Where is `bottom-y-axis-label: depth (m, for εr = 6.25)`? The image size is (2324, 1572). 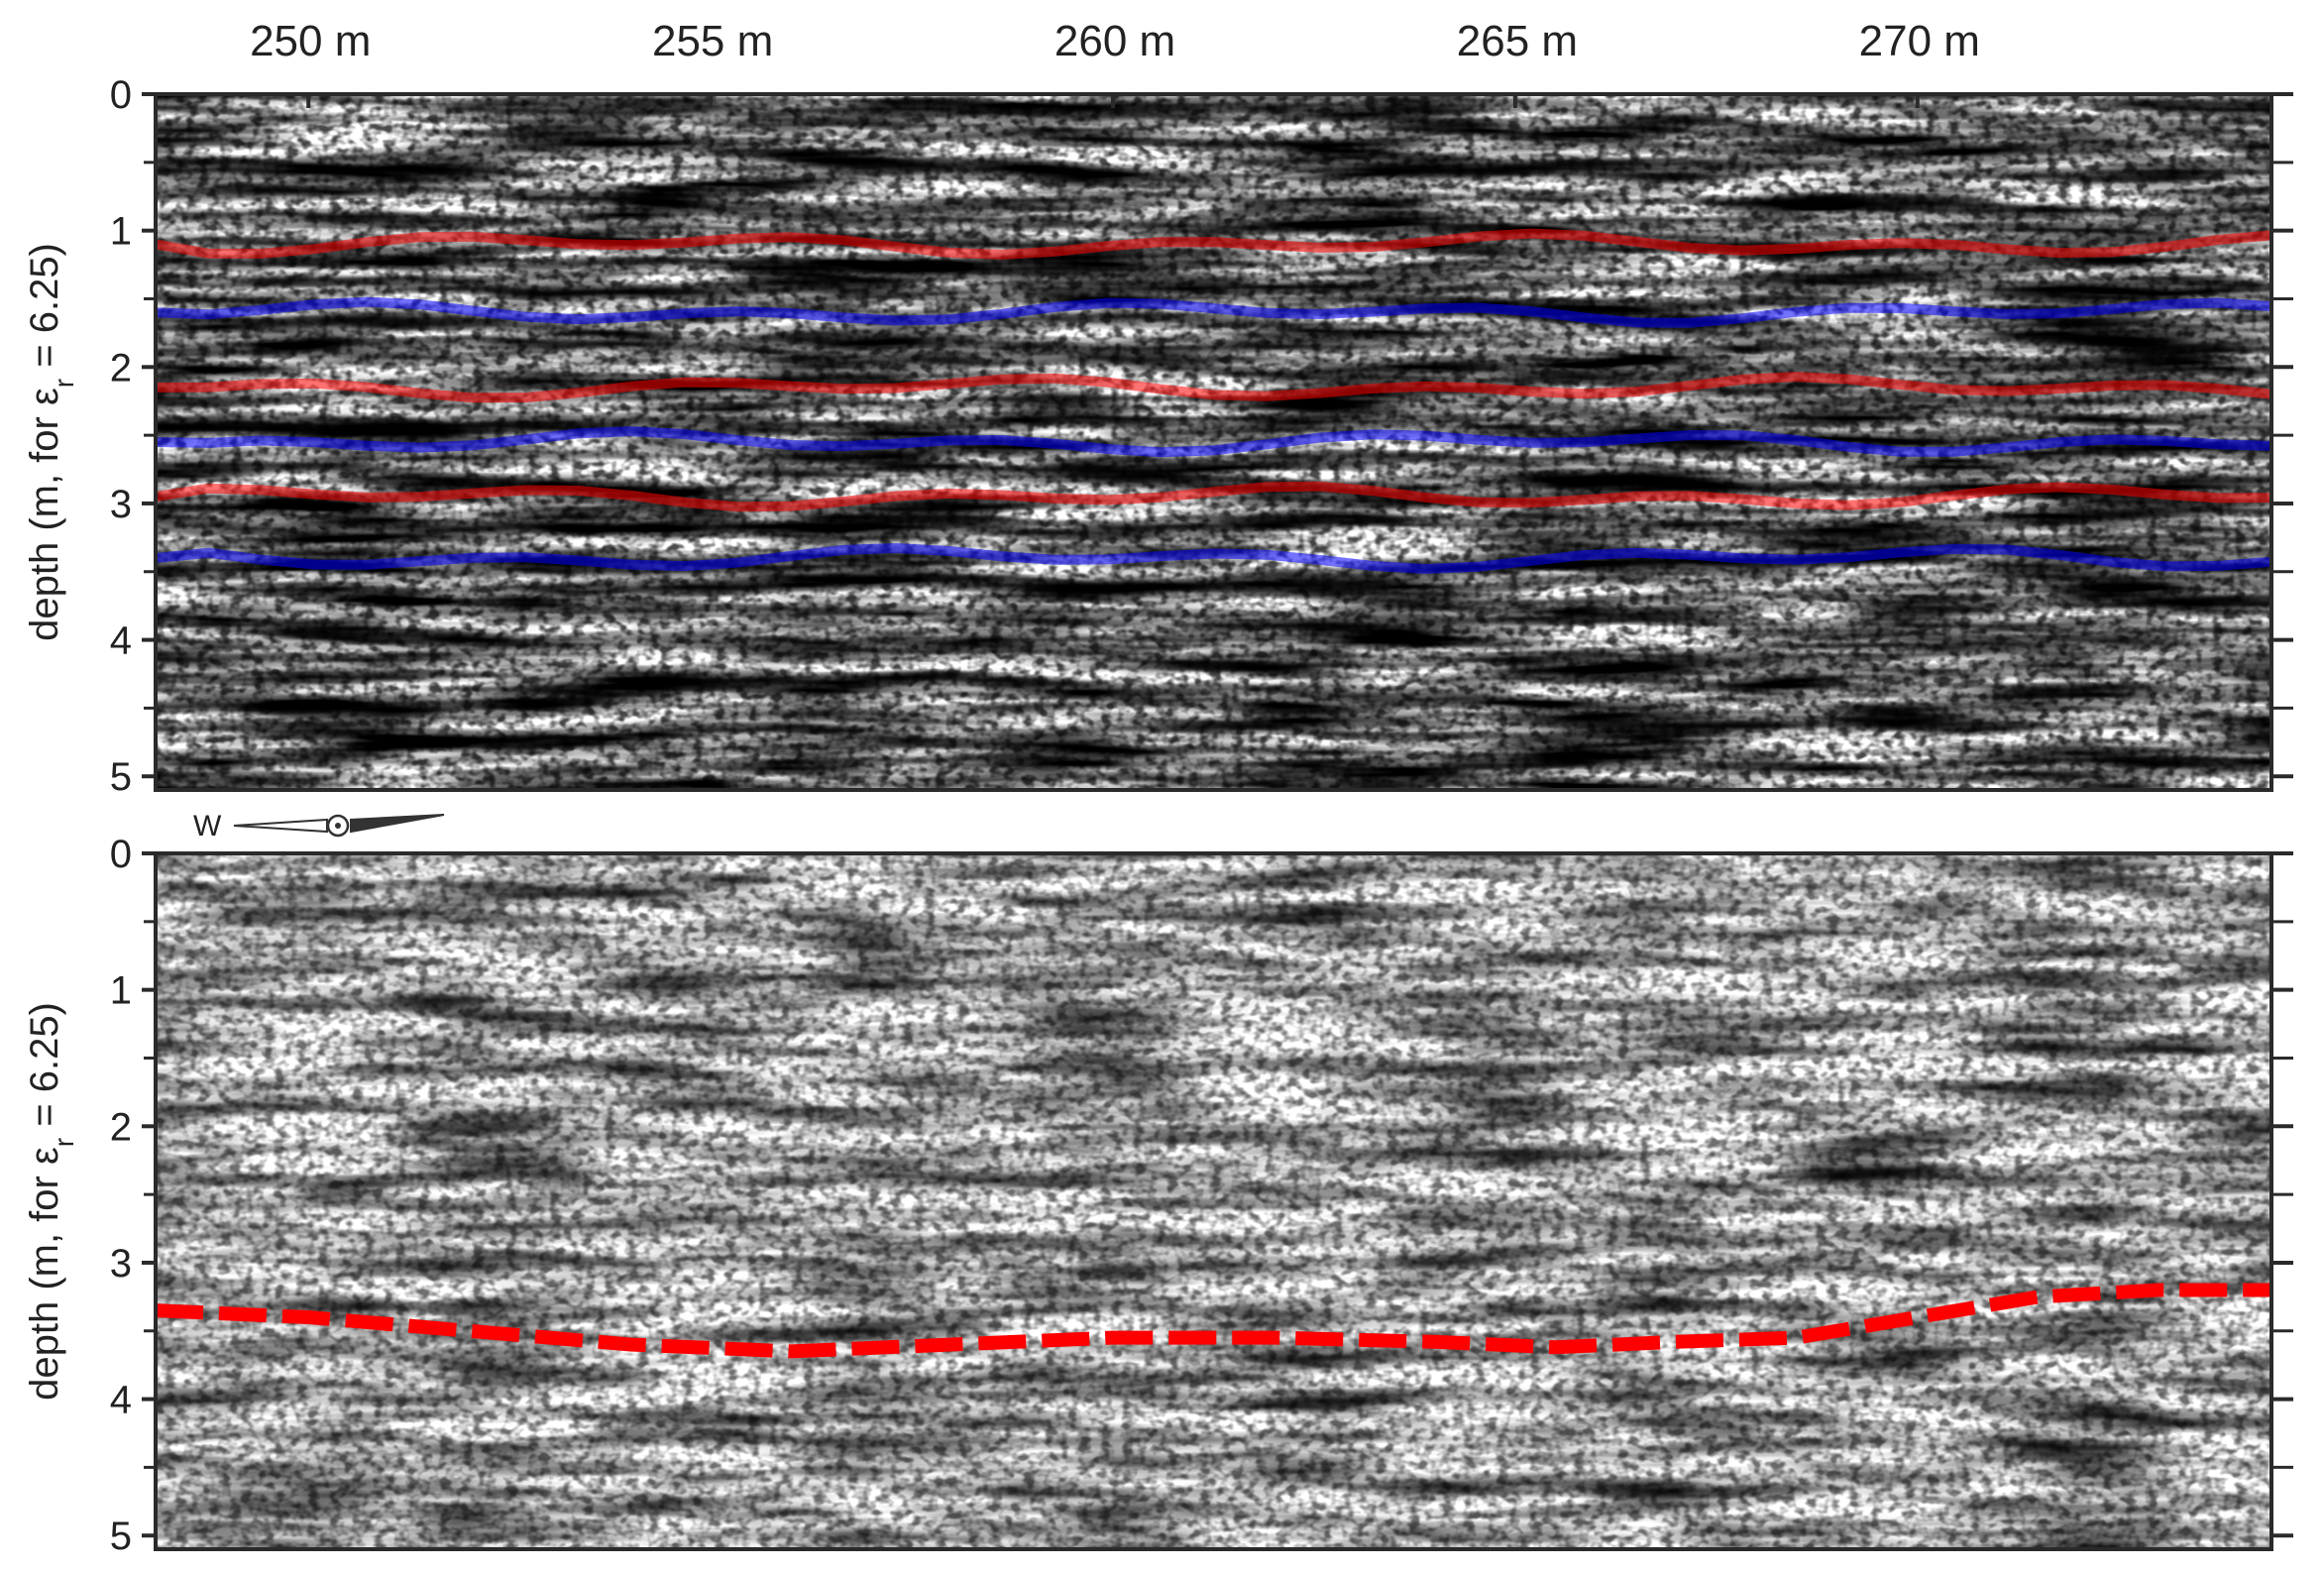 bottom-y-axis-label: depth (m, for εr = 6.25) is located at coordinates (51, 1202).